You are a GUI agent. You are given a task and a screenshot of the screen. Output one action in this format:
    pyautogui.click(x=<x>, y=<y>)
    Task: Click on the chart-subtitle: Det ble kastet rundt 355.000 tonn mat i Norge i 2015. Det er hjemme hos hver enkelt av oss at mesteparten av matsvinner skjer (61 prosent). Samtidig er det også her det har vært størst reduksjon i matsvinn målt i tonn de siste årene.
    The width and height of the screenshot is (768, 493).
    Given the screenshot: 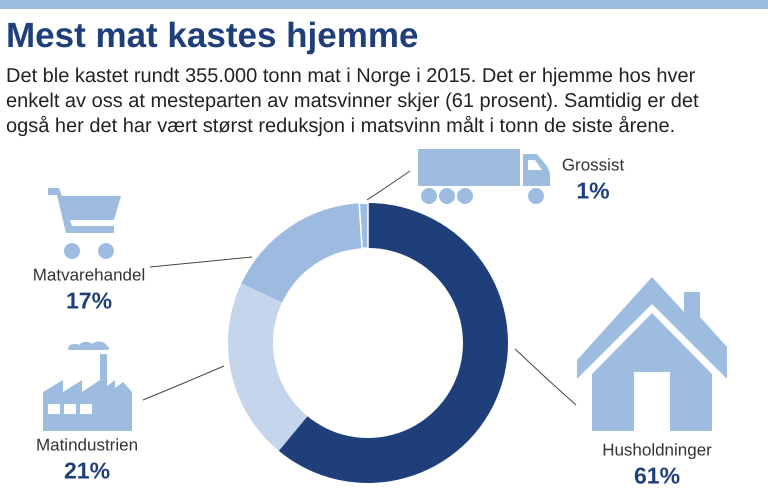 What is the action you would take?
    pyautogui.click(x=353, y=101)
    